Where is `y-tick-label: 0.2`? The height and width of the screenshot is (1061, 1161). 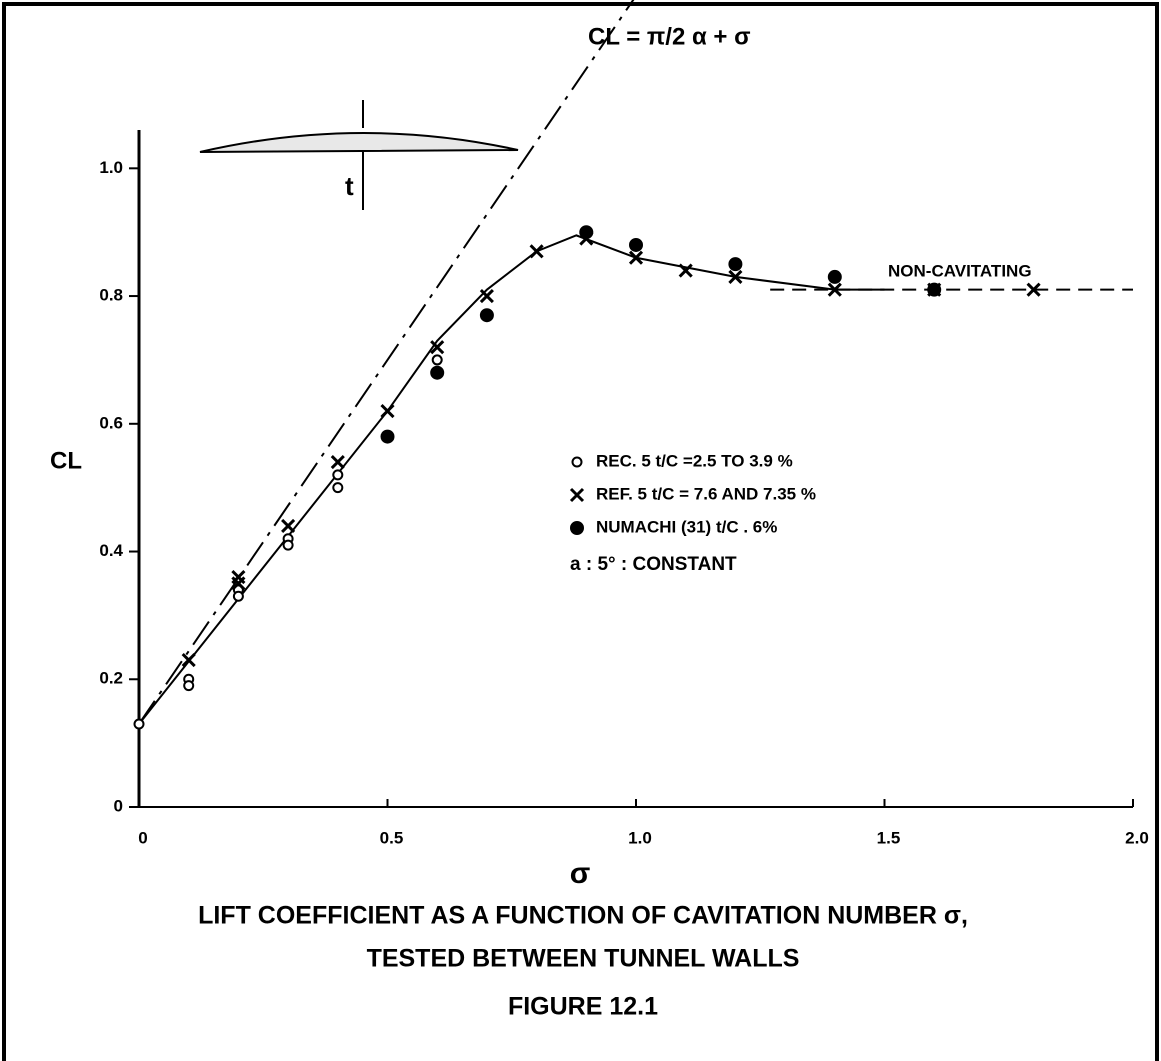 y-tick-label: 0.2 is located at coordinates (111, 678).